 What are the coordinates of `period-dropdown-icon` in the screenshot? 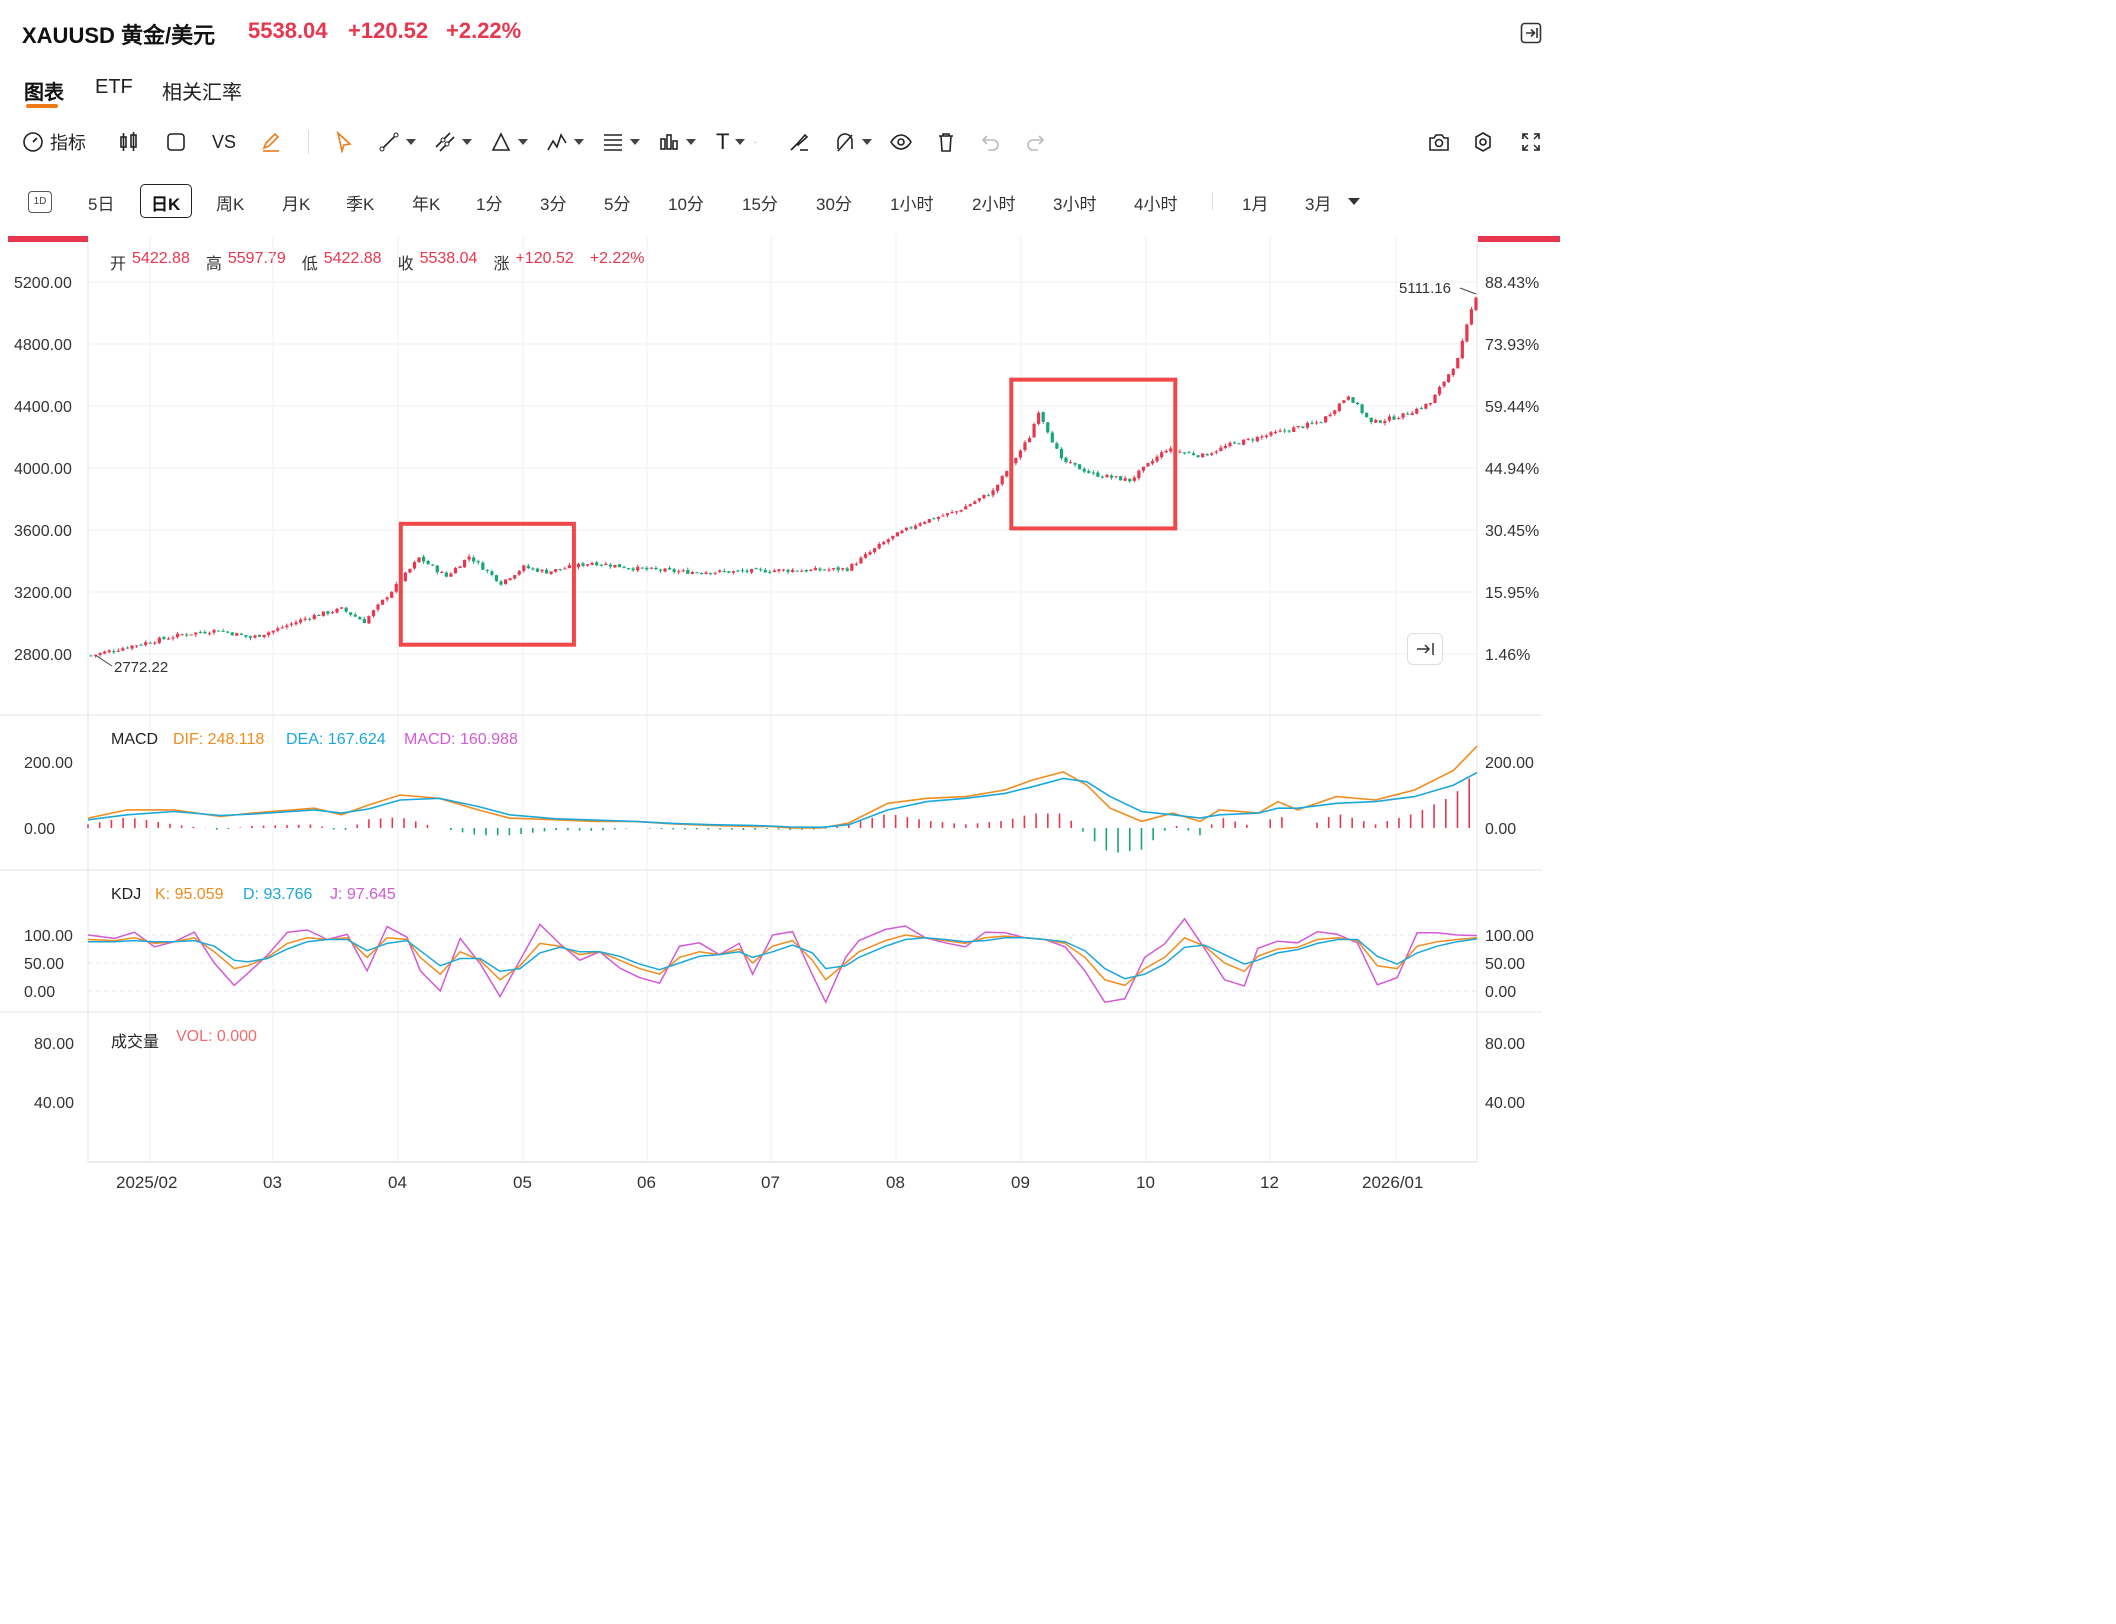 It's located at (1354, 201).